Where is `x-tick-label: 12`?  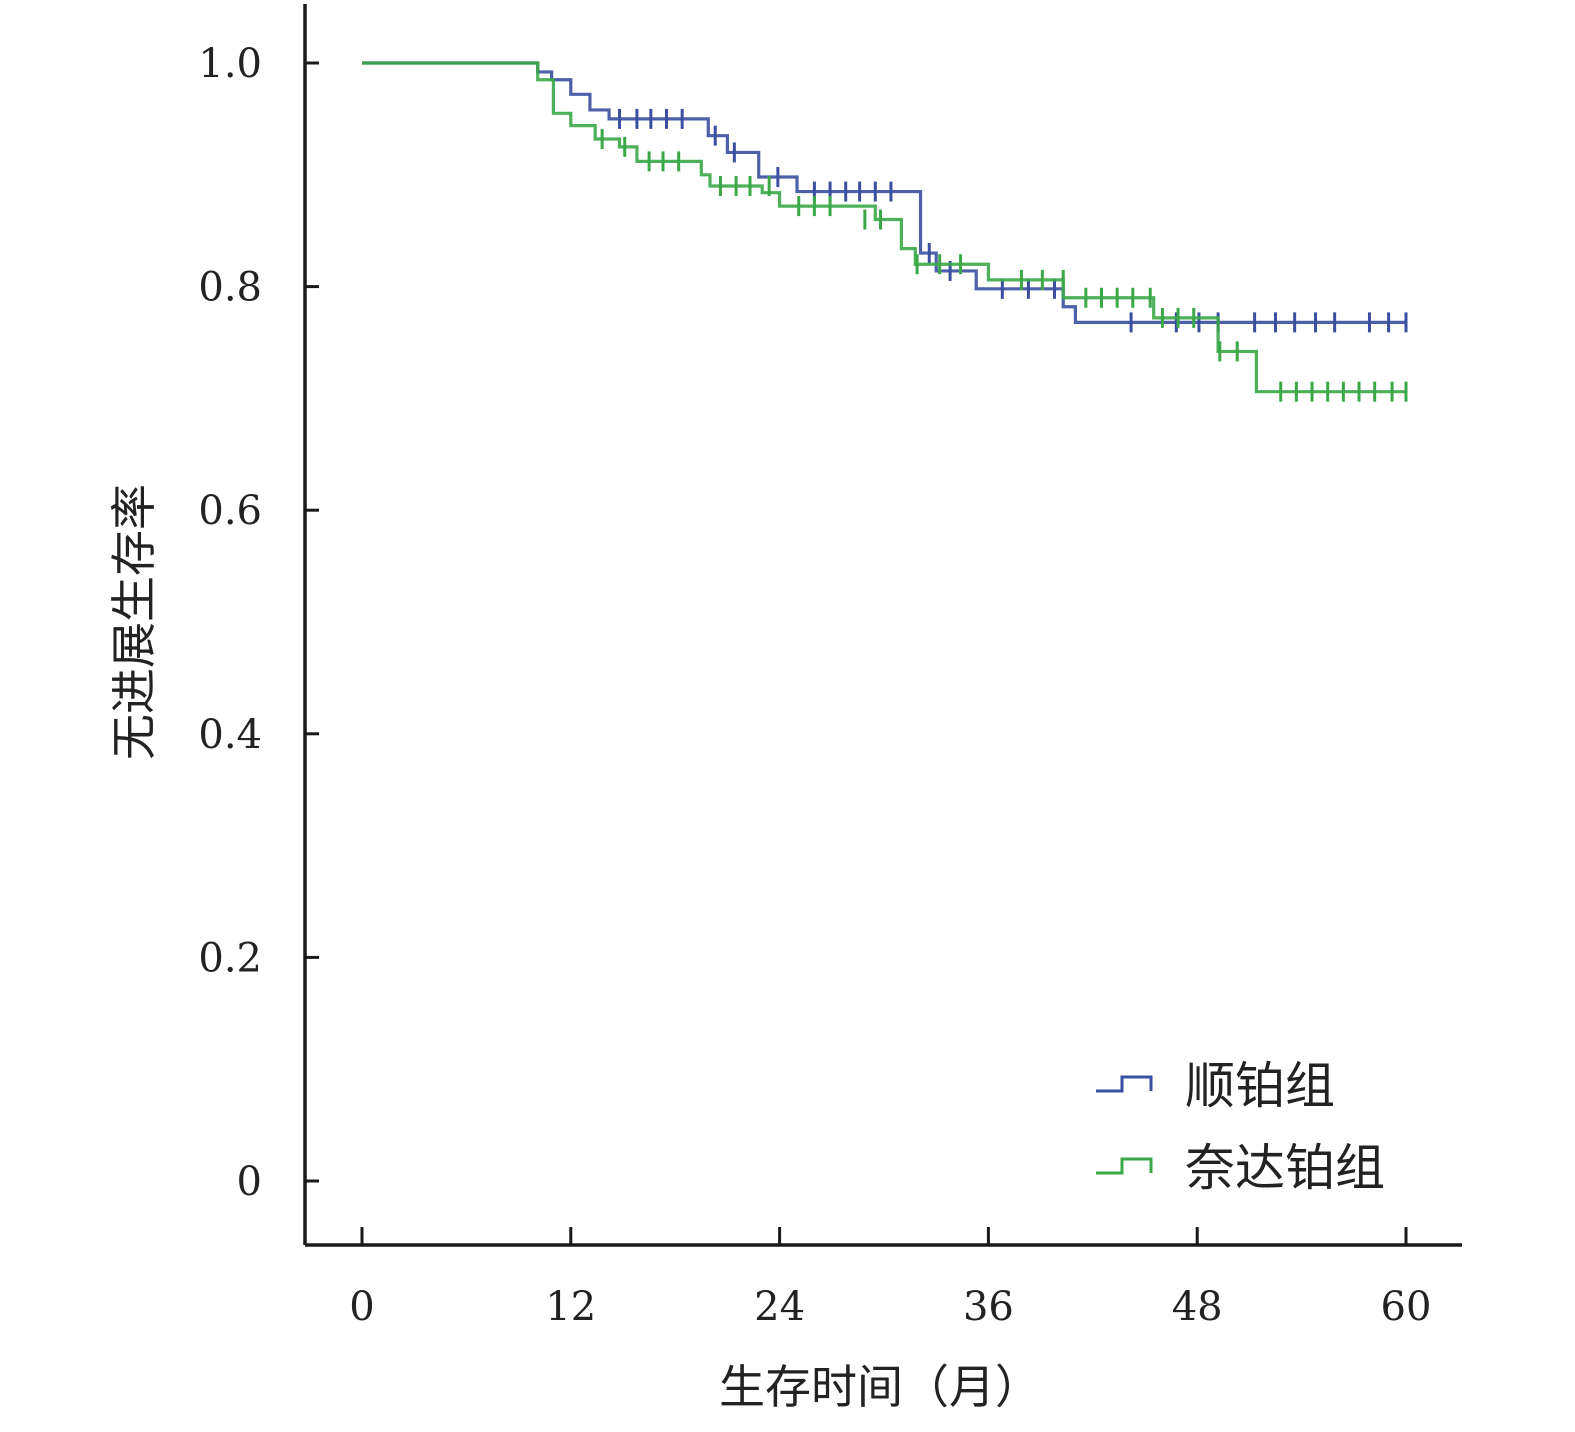 x-tick-label: 12 is located at coordinates (570, 1307).